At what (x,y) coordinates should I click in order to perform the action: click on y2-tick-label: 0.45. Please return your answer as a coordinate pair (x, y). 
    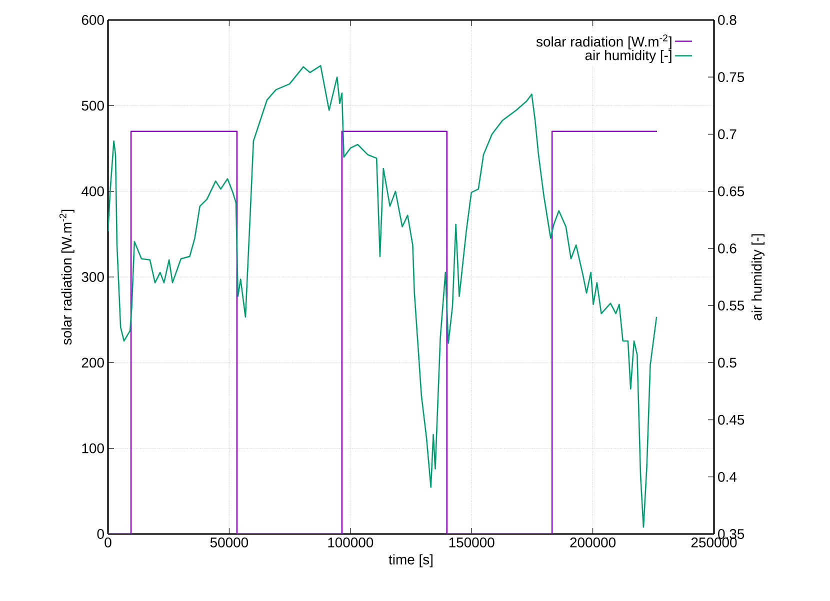
    Looking at the image, I should click on (731, 419).